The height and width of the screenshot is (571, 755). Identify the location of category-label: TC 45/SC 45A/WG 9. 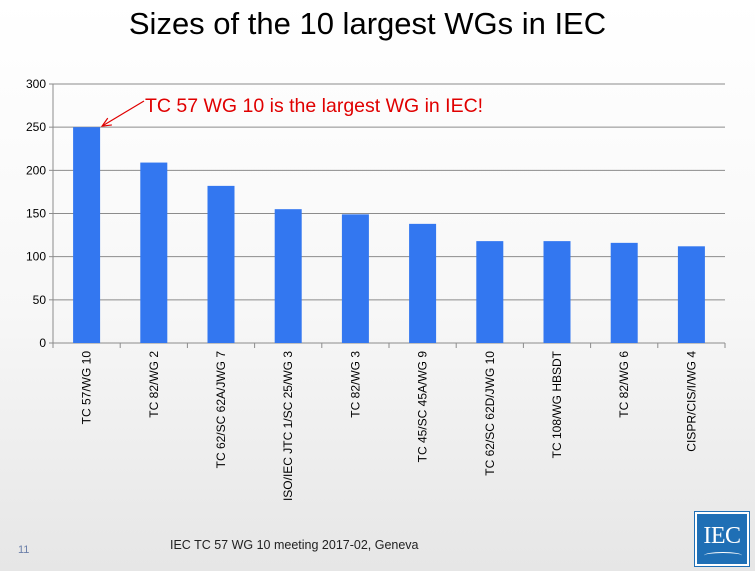
(423, 407).